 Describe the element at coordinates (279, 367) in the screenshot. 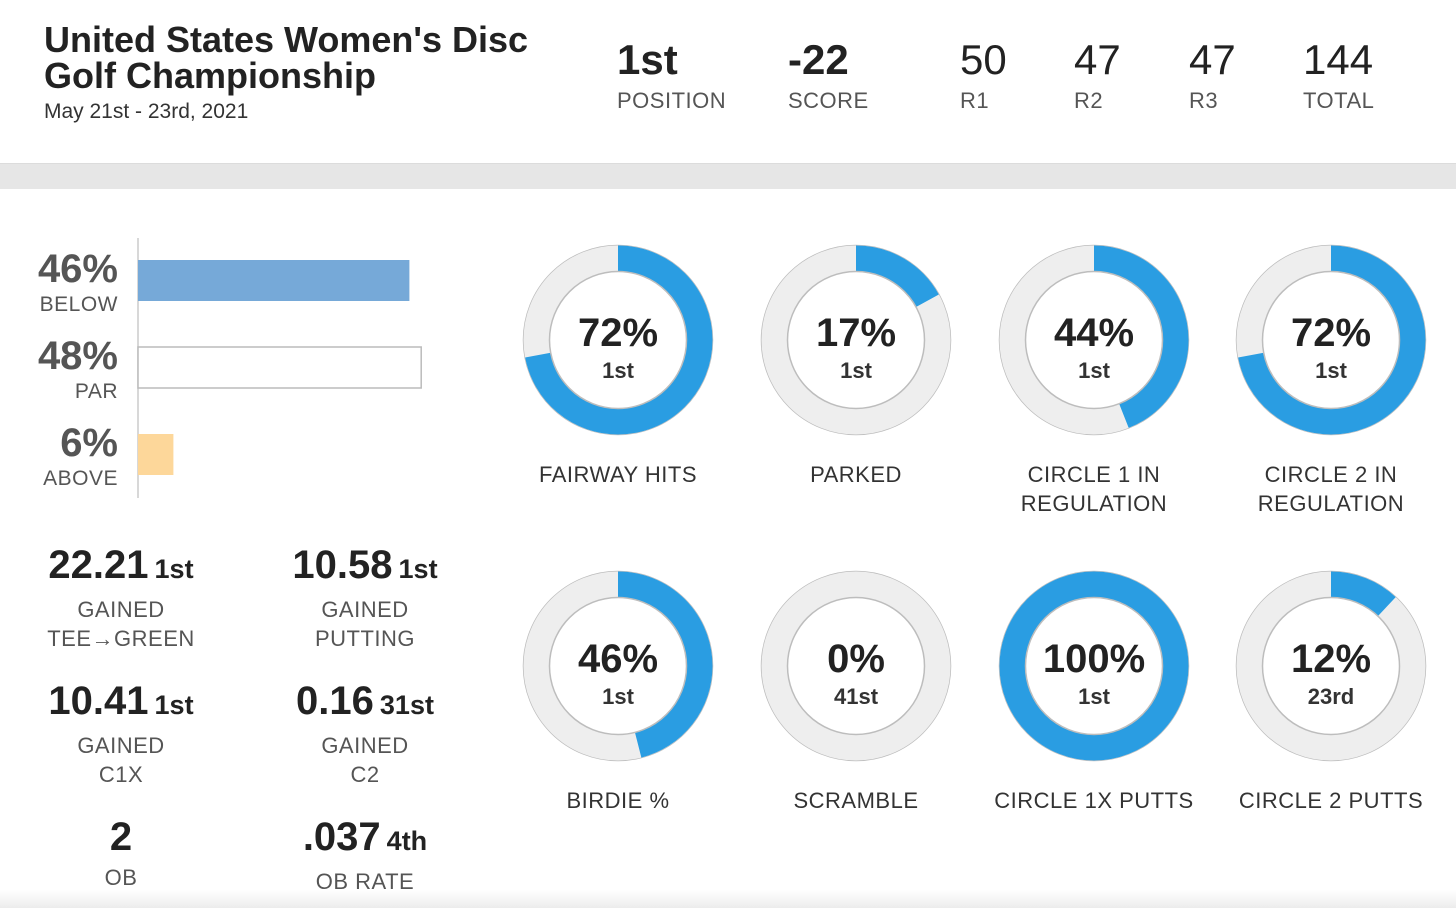

I see `bar-par` at that location.